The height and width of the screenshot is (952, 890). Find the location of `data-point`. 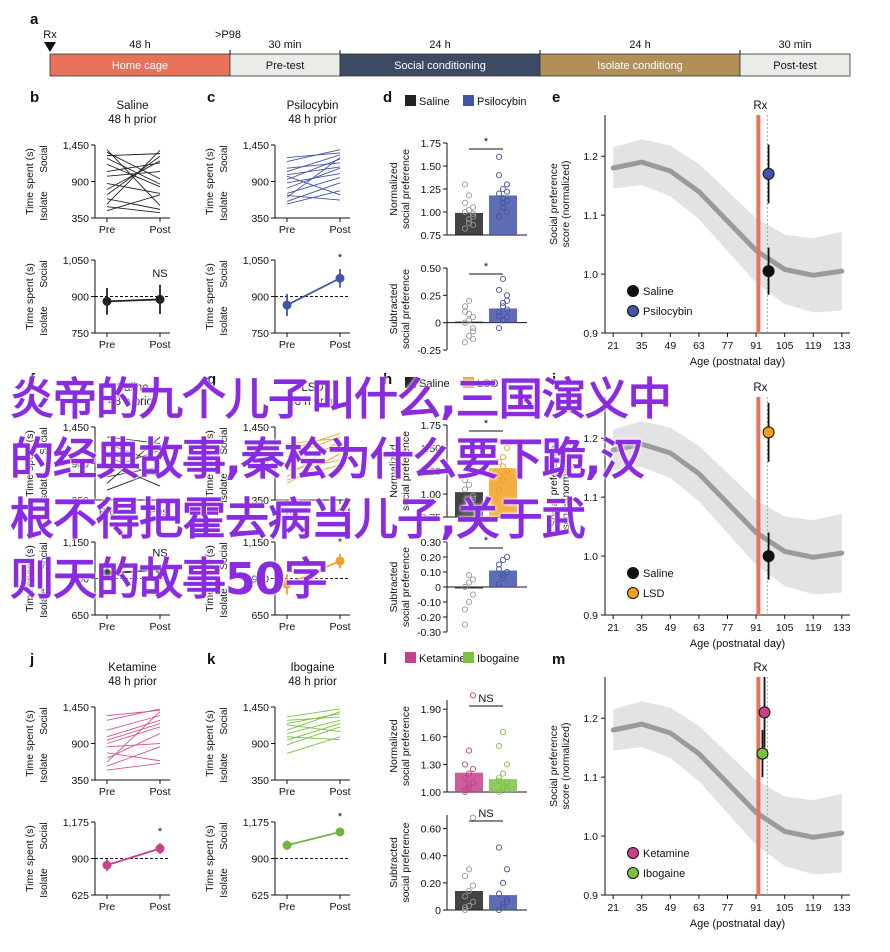

data-point is located at coordinates (768, 173).